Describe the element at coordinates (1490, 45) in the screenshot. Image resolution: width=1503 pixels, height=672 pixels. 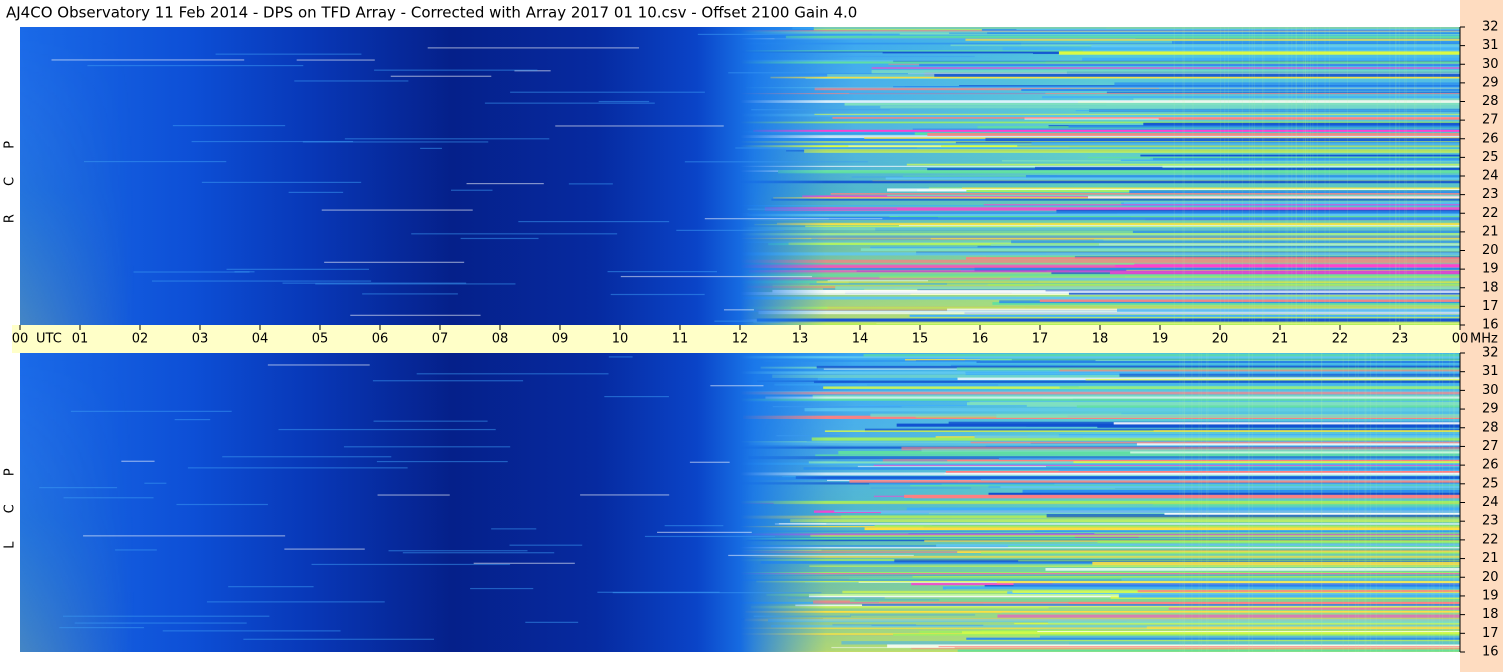
I see `y-tick-label: 31` at that location.